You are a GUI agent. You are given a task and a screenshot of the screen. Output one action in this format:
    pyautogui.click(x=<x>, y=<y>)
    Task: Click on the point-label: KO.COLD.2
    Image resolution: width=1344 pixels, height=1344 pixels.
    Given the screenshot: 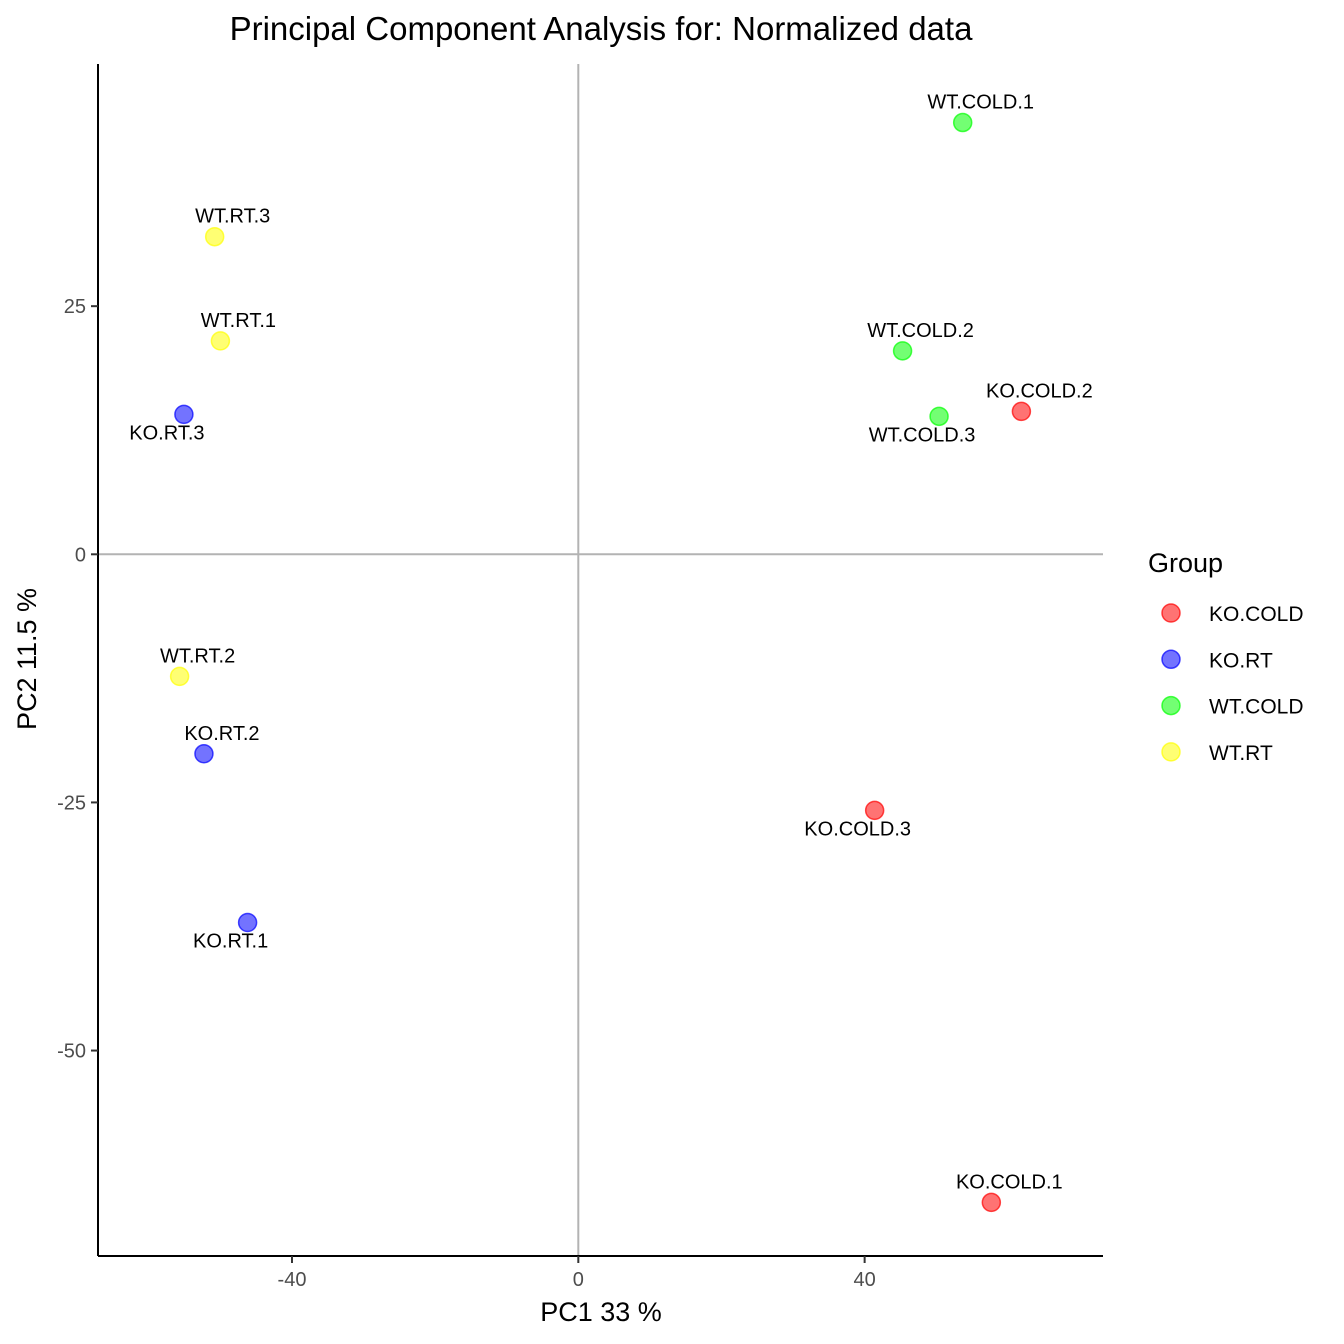 What is the action you would take?
    pyautogui.click(x=1039, y=391)
    